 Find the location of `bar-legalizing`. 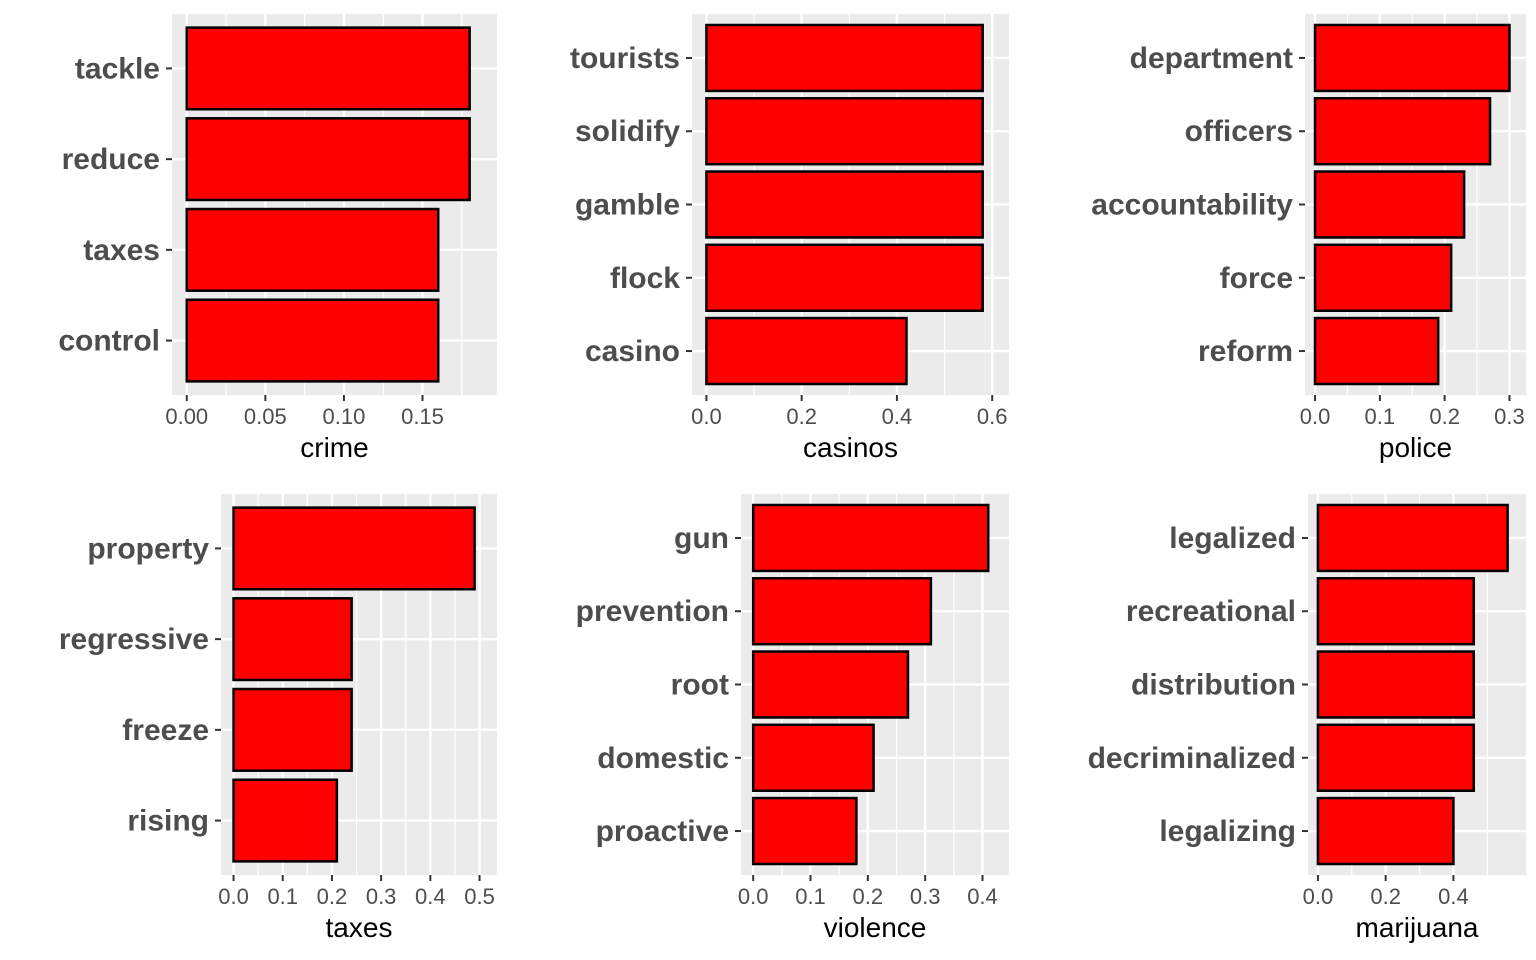

bar-legalizing is located at coordinates (1385, 831).